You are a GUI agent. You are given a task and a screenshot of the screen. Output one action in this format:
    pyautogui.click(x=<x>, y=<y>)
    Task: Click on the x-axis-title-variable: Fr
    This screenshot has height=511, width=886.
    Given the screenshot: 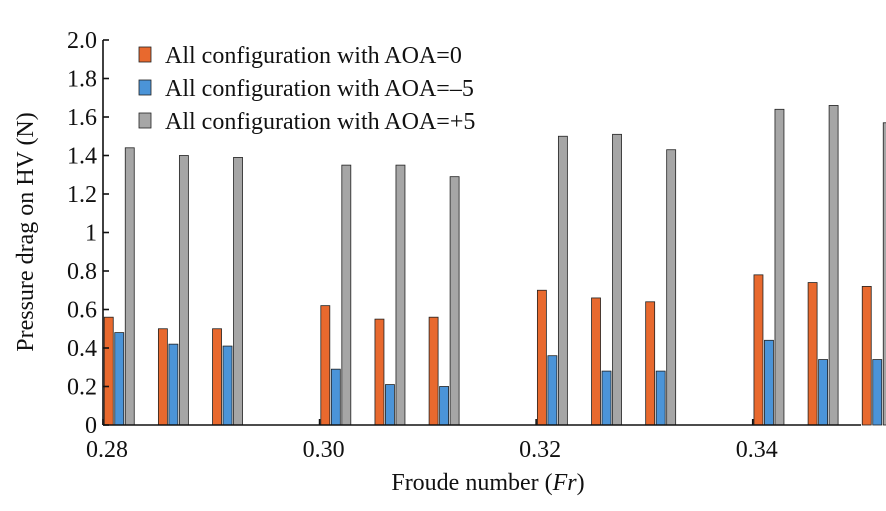 What is the action you would take?
    pyautogui.click(x=565, y=483)
    